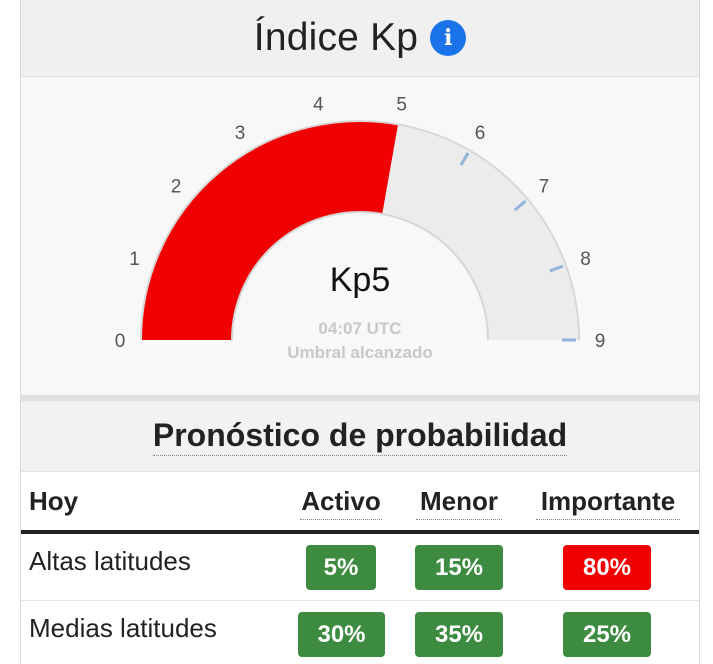  What do you see at coordinates (341, 503) in the screenshot?
I see `column-header-activo: Activo` at bounding box center [341, 503].